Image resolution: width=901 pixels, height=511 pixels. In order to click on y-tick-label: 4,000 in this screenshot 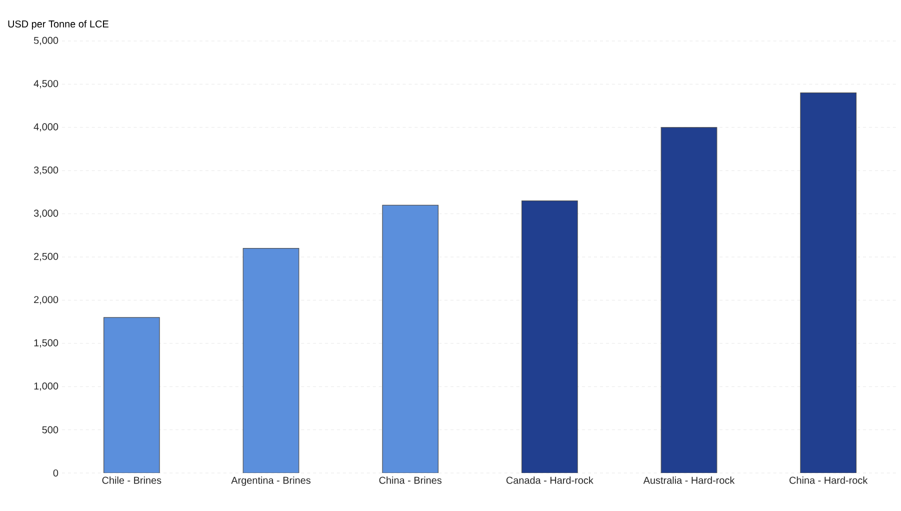, I will do `click(46, 127)`.